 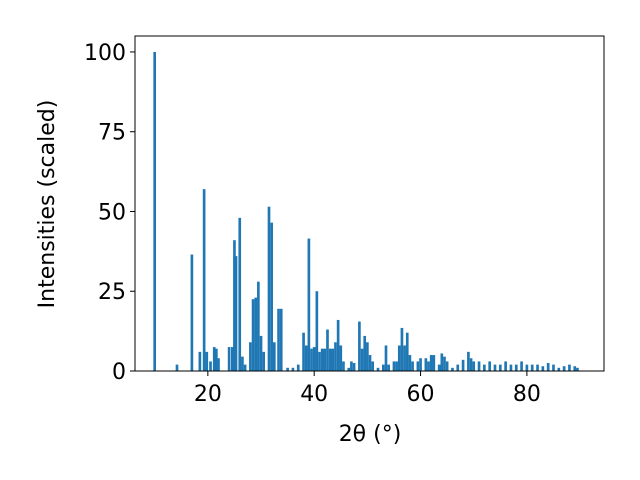 What do you see at coordinates (47, 204) in the screenshot?
I see `y-axis-label: Intensities (scaled)` at bounding box center [47, 204].